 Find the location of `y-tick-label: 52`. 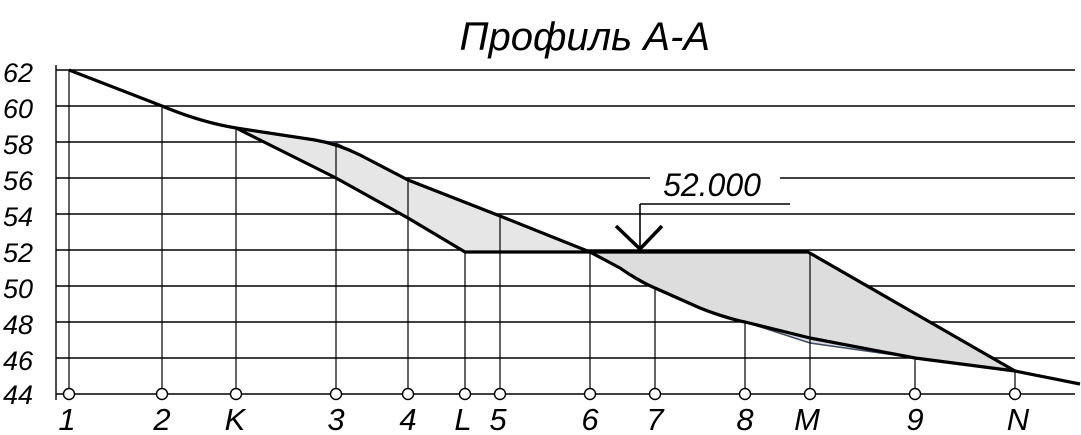

y-tick-label: 52 is located at coordinates (18, 253).